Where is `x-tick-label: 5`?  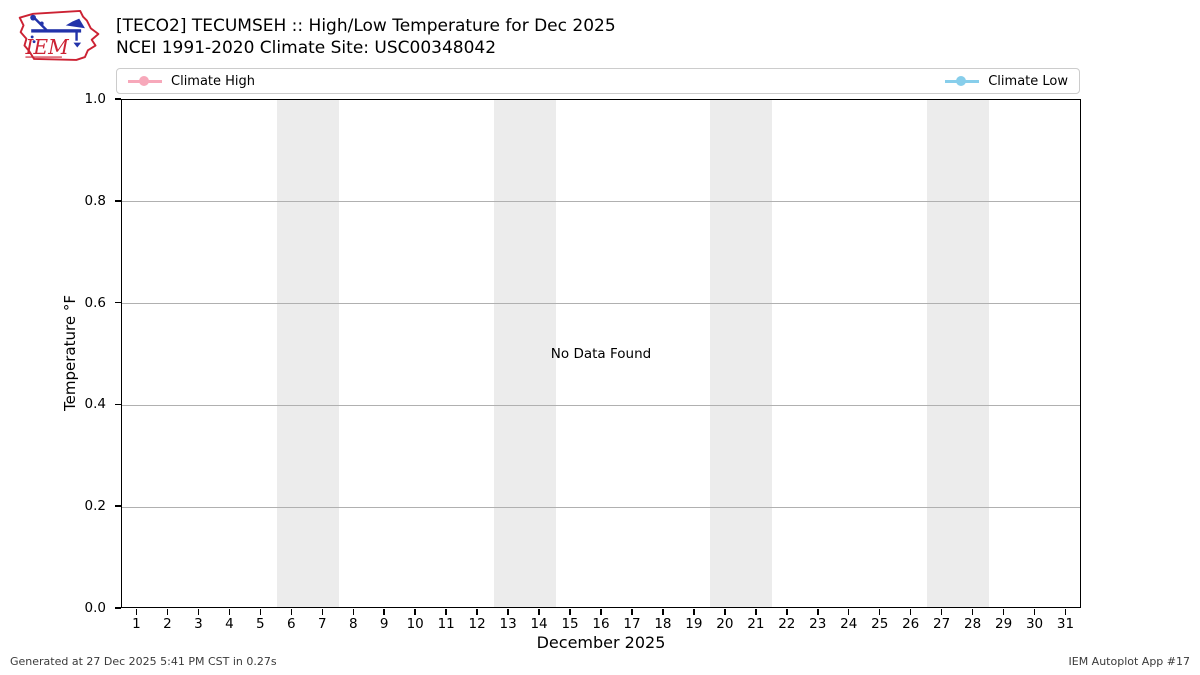 x-tick-label: 5 is located at coordinates (260, 624).